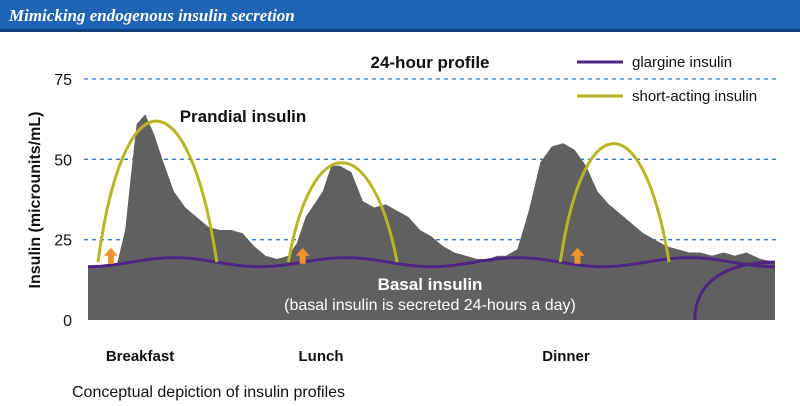 The image size is (800, 406). Describe the element at coordinates (694, 96) in the screenshot. I see `legend-label-2: short-acting insulin` at that location.